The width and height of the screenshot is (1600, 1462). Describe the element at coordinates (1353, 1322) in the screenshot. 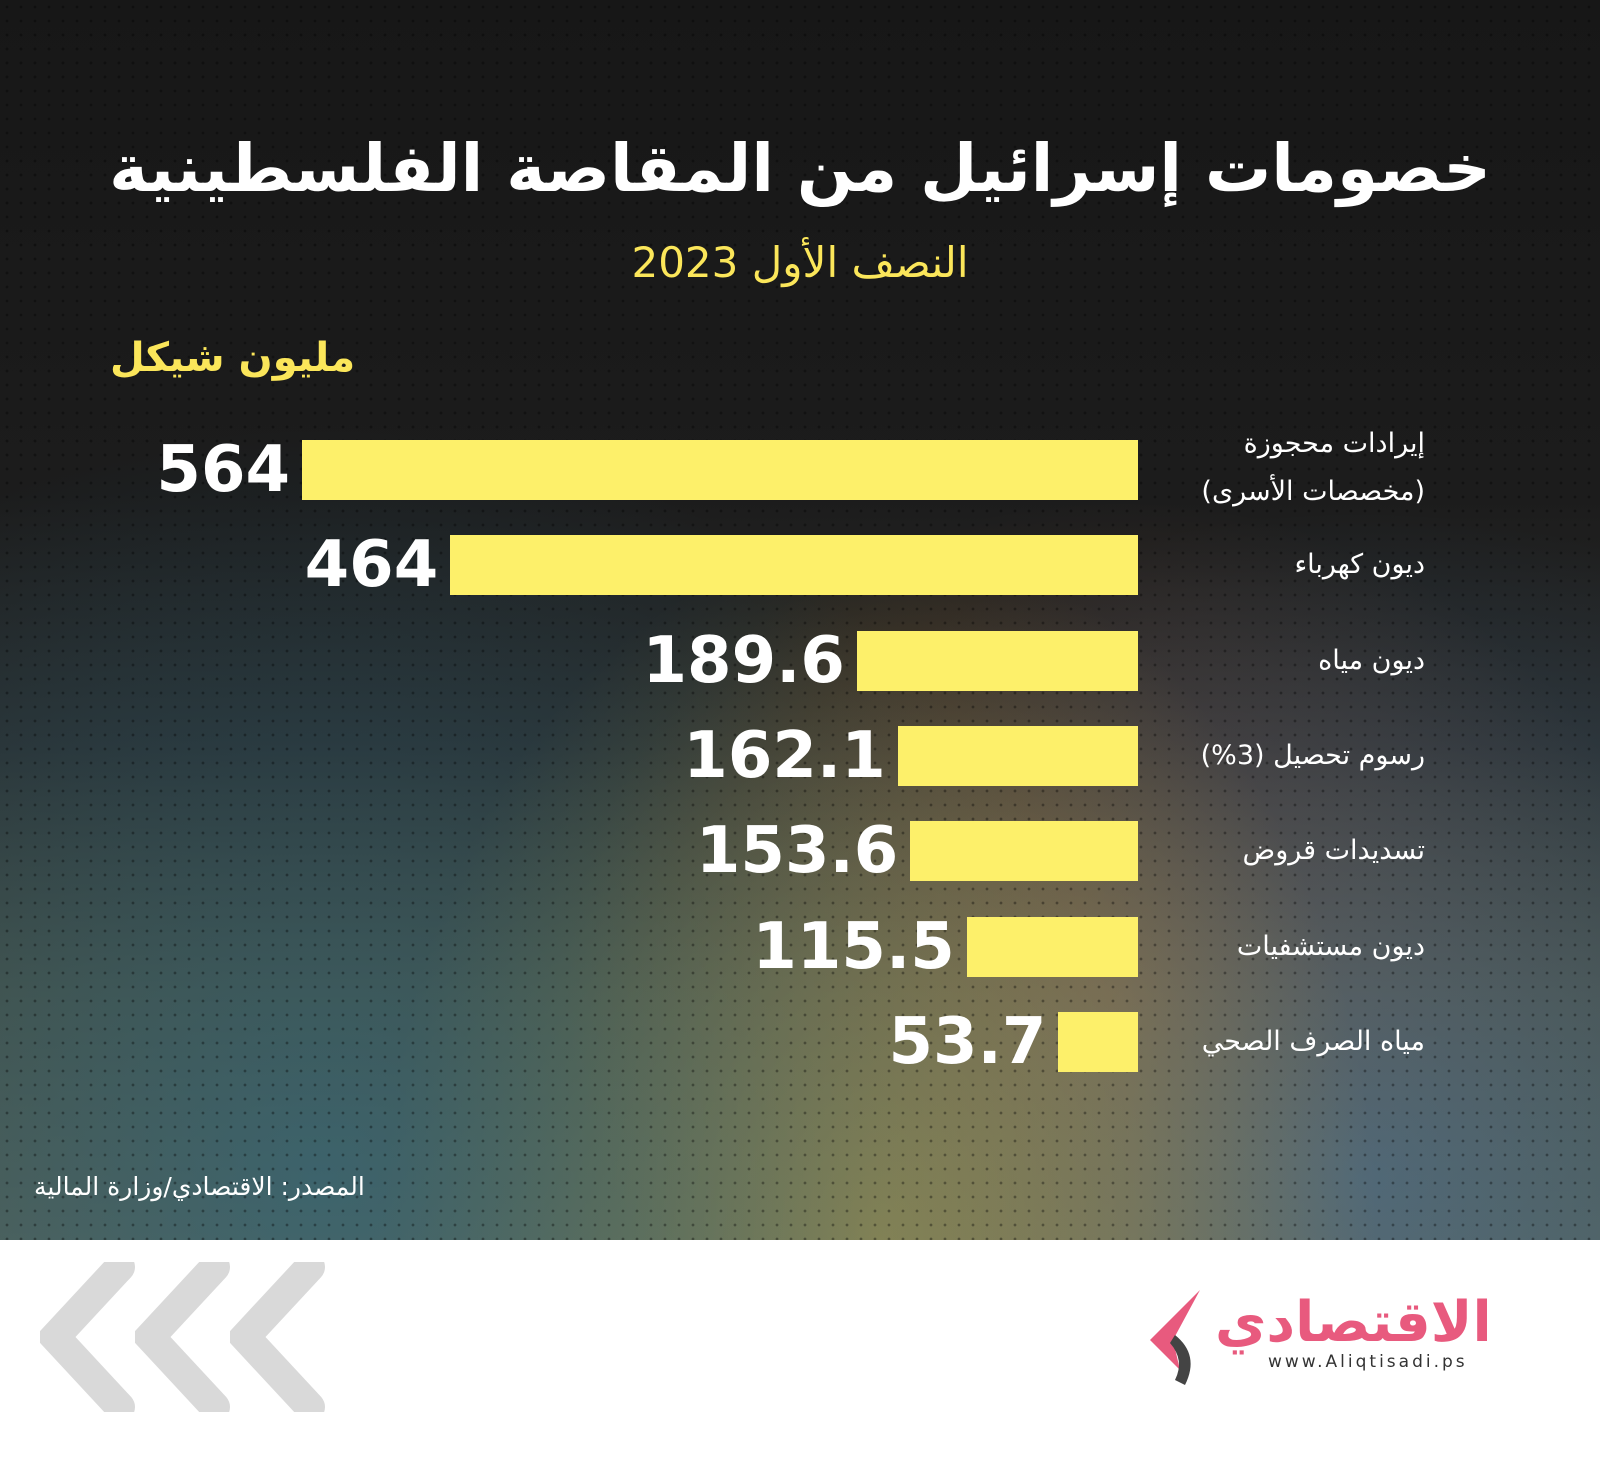

I see `brand-logo-text: الاقتصادي` at that location.